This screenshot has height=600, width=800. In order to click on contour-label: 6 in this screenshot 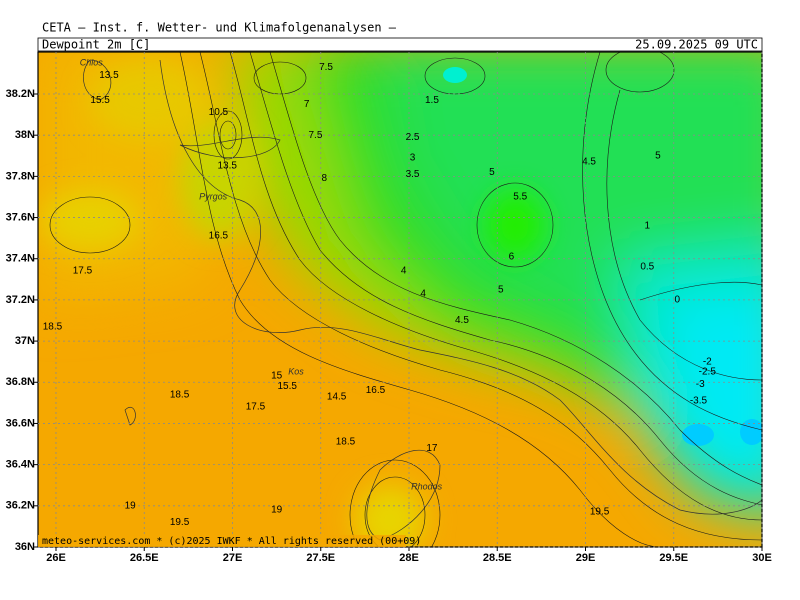, I will do `click(512, 256)`.